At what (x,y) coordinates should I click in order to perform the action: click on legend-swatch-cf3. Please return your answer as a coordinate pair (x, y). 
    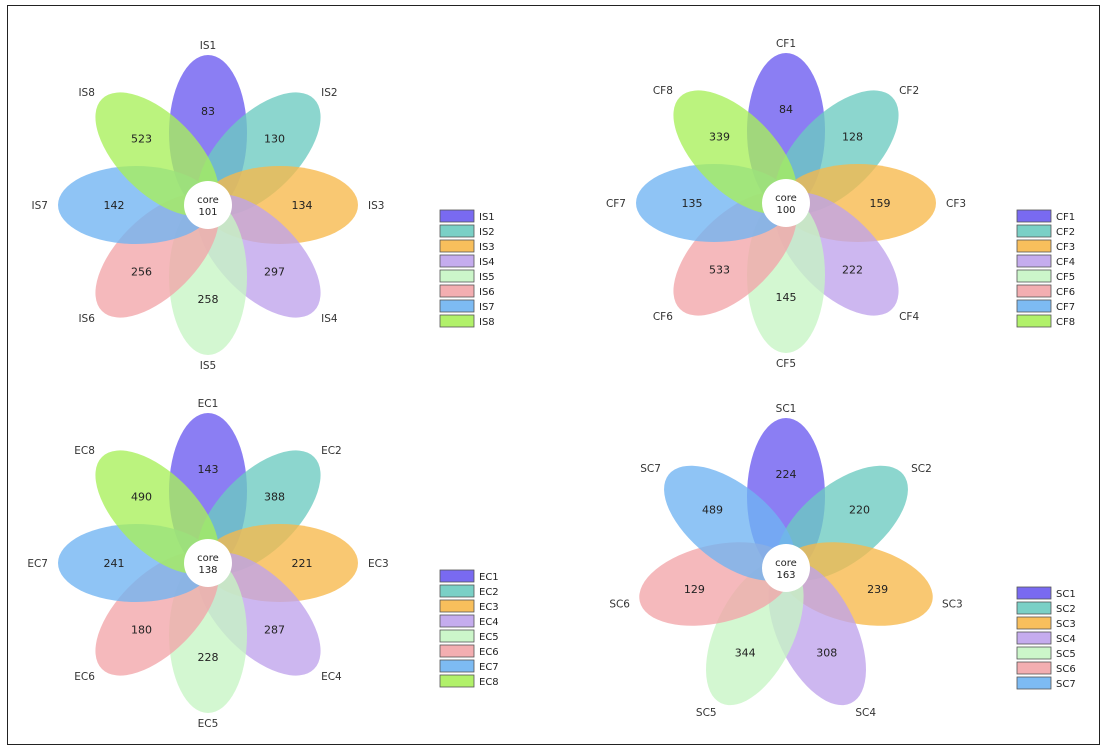
    Looking at the image, I should click on (1034, 246).